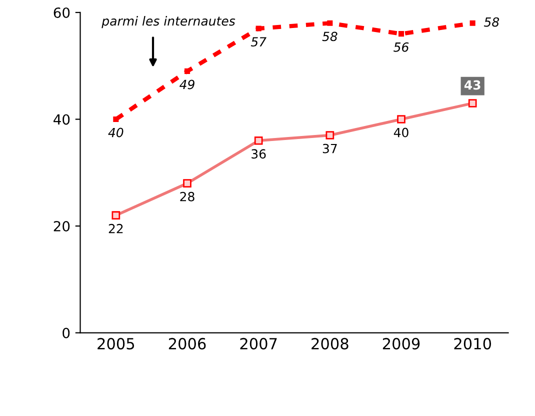 The height and width of the screenshot is (416, 535). What do you see at coordinates (401, 47) in the screenshot?
I see `data-label: 56` at bounding box center [401, 47].